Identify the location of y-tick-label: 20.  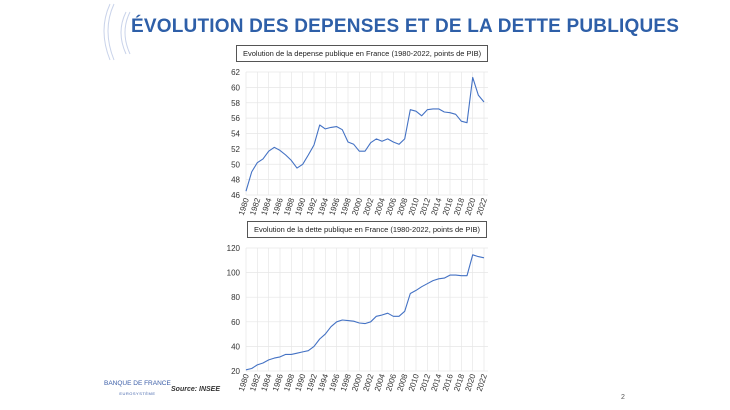
(235, 371).